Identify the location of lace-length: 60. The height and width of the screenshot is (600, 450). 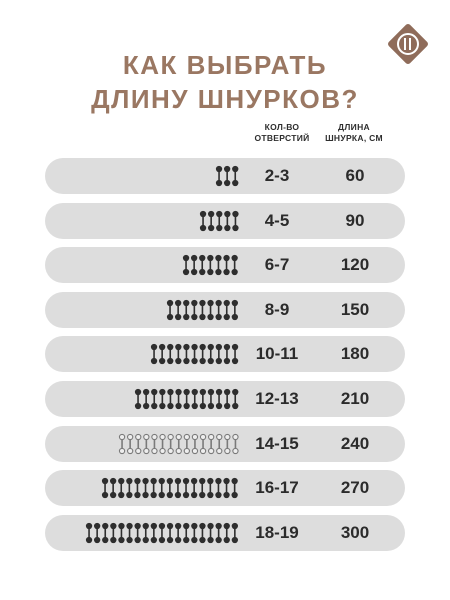
(355, 175).